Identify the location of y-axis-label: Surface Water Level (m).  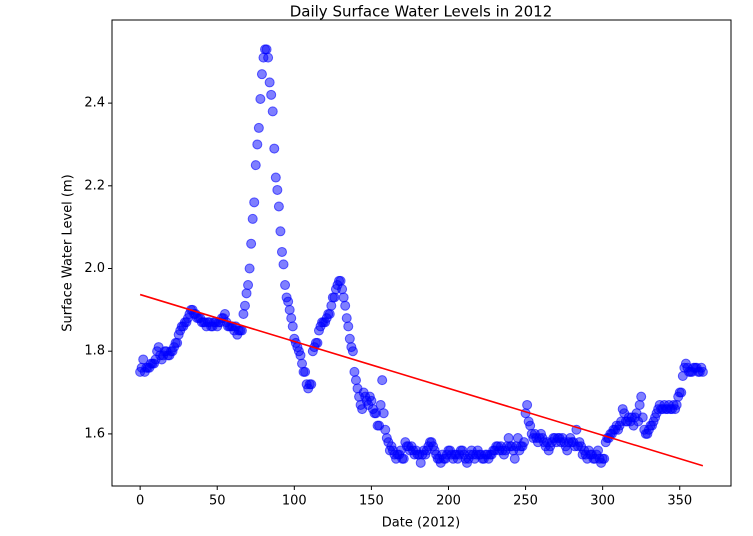
(68, 252).